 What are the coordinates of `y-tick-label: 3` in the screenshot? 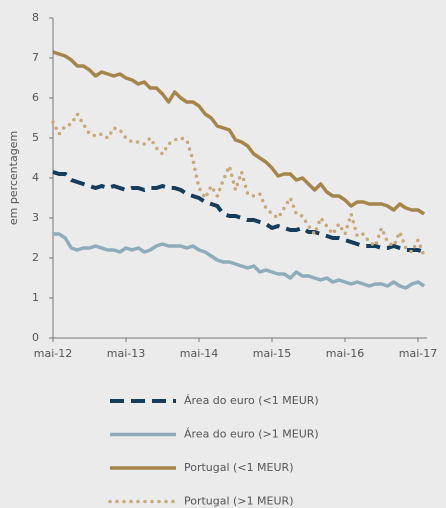 It's located at (35, 217).